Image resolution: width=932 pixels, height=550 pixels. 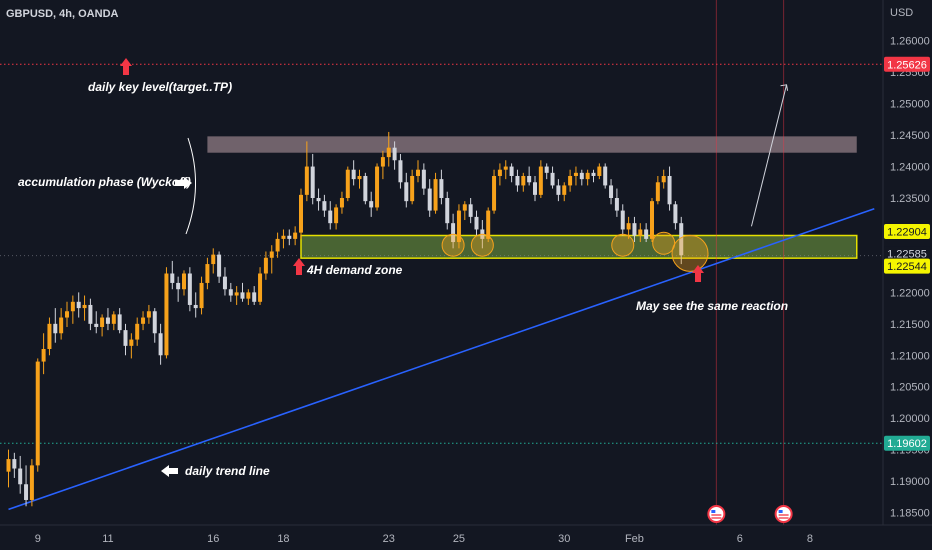 What do you see at coordinates (579, 246) in the screenshot?
I see `demand-zone` at bounding box center [579, 246].